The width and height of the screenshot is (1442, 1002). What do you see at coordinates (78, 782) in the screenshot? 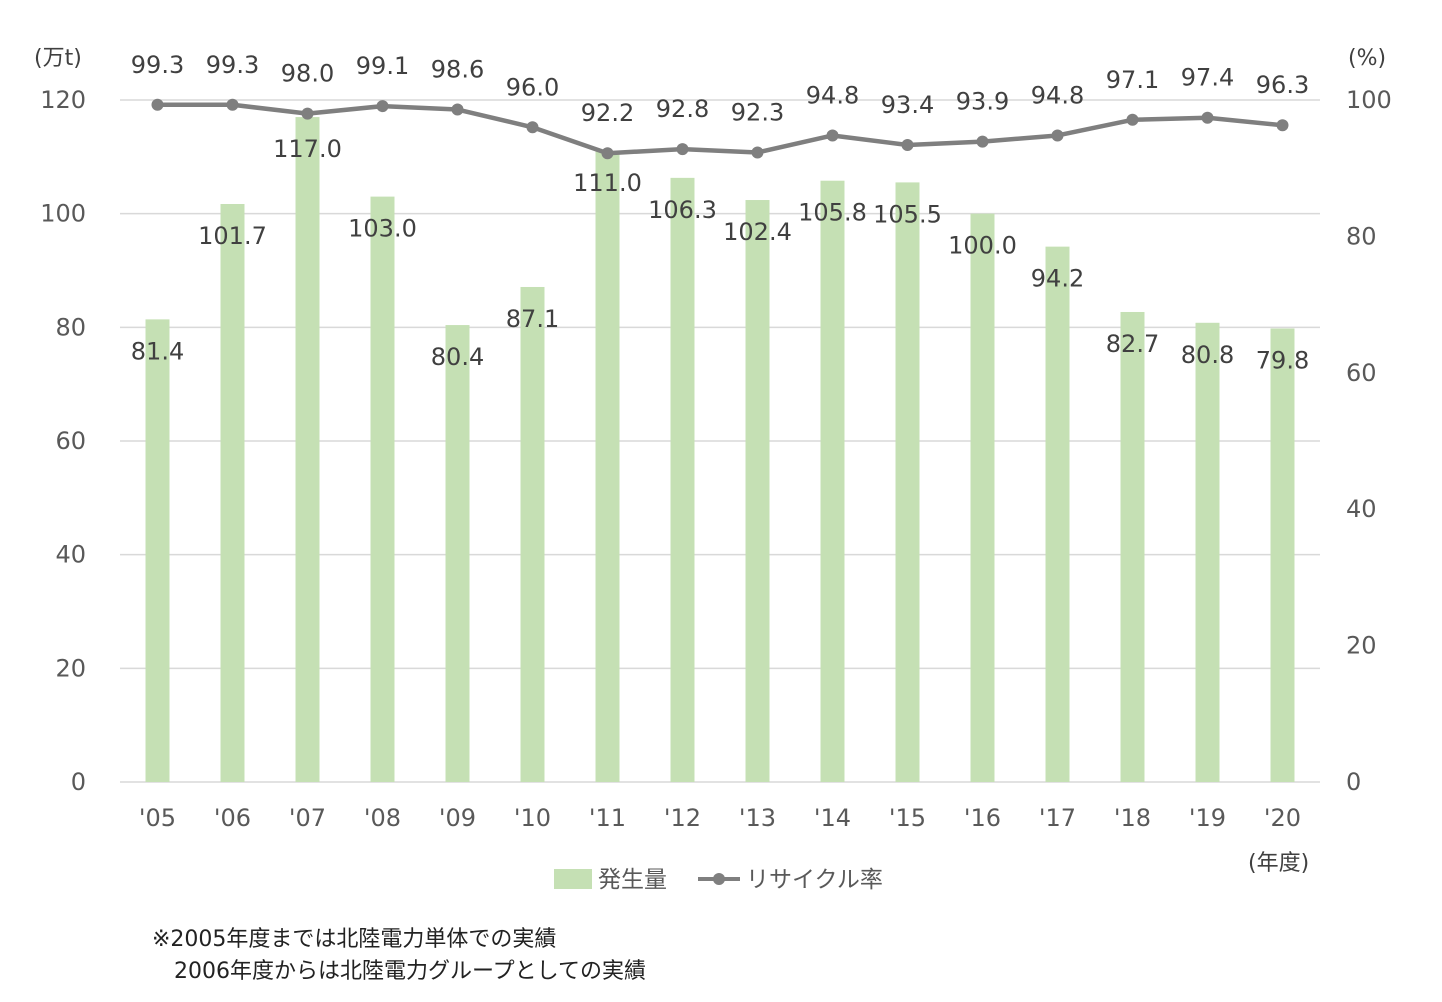
I see `left-axis-tick-label: 0` at bounding box center [78, 782].